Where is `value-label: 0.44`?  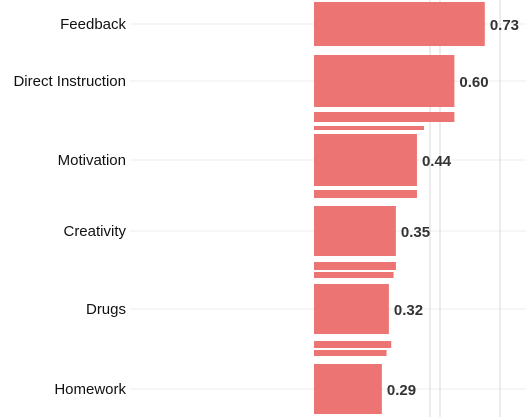
value-label: 0.44 is located at coordinates (437, 161).